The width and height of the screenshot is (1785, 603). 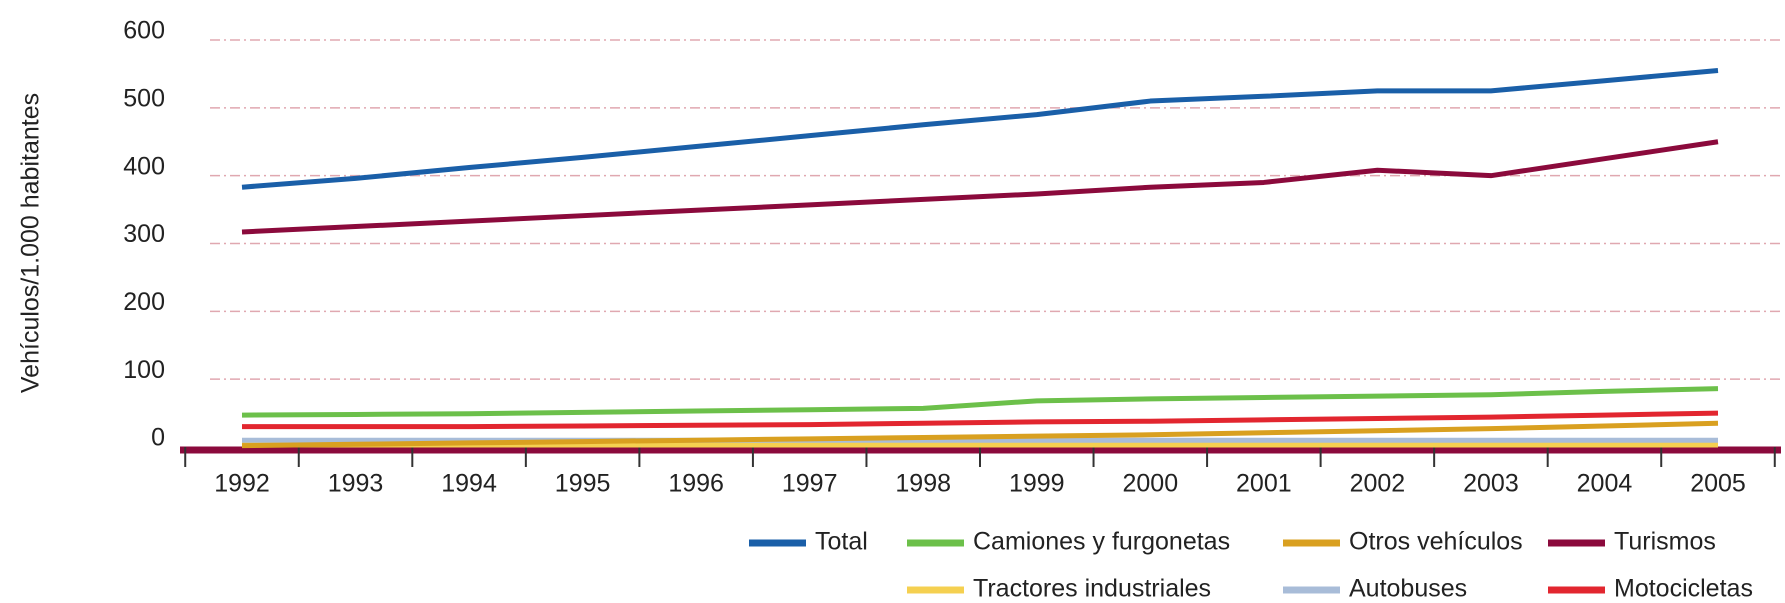 I want to click on x-tick-label: 2005, so click(x=1718, y=484).